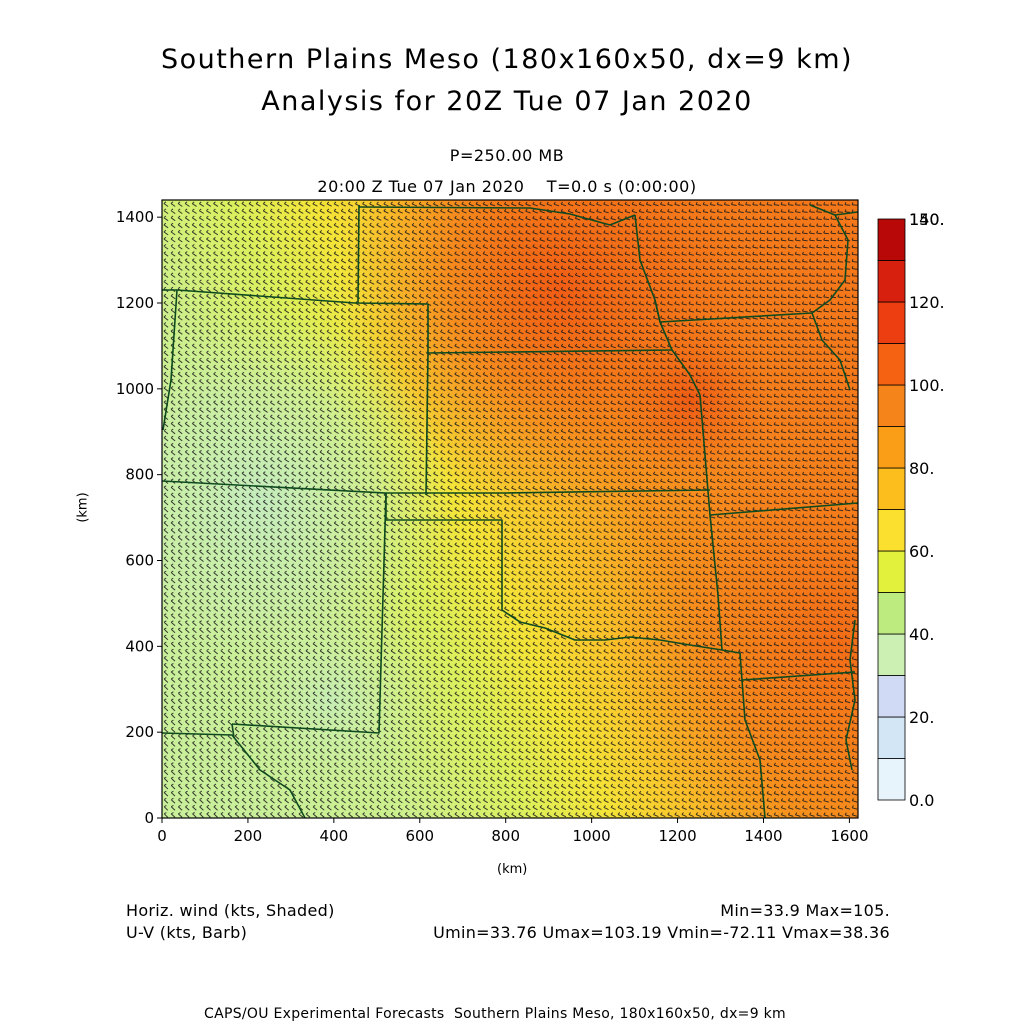 The image size is (1022, 1022). I want to click on x-tick-label: 0, so click(162, 836).